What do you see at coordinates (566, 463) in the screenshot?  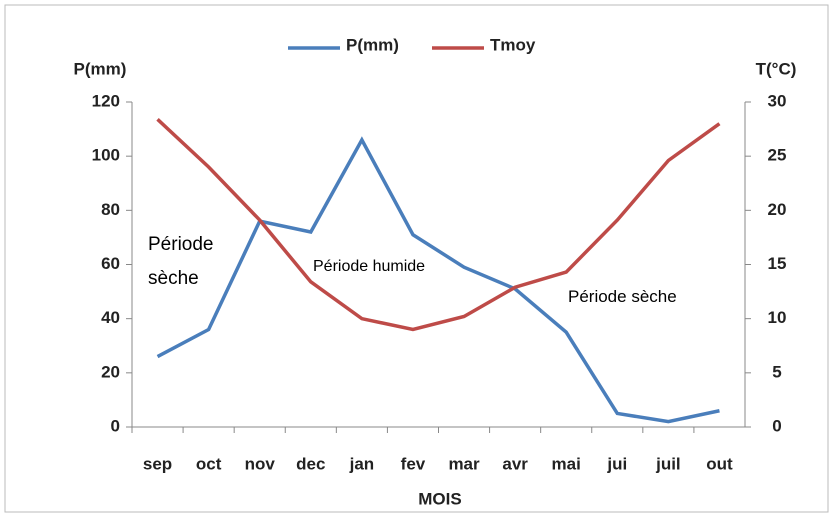 I see `x-tick-label: mai` at bounding box center [566, 463].